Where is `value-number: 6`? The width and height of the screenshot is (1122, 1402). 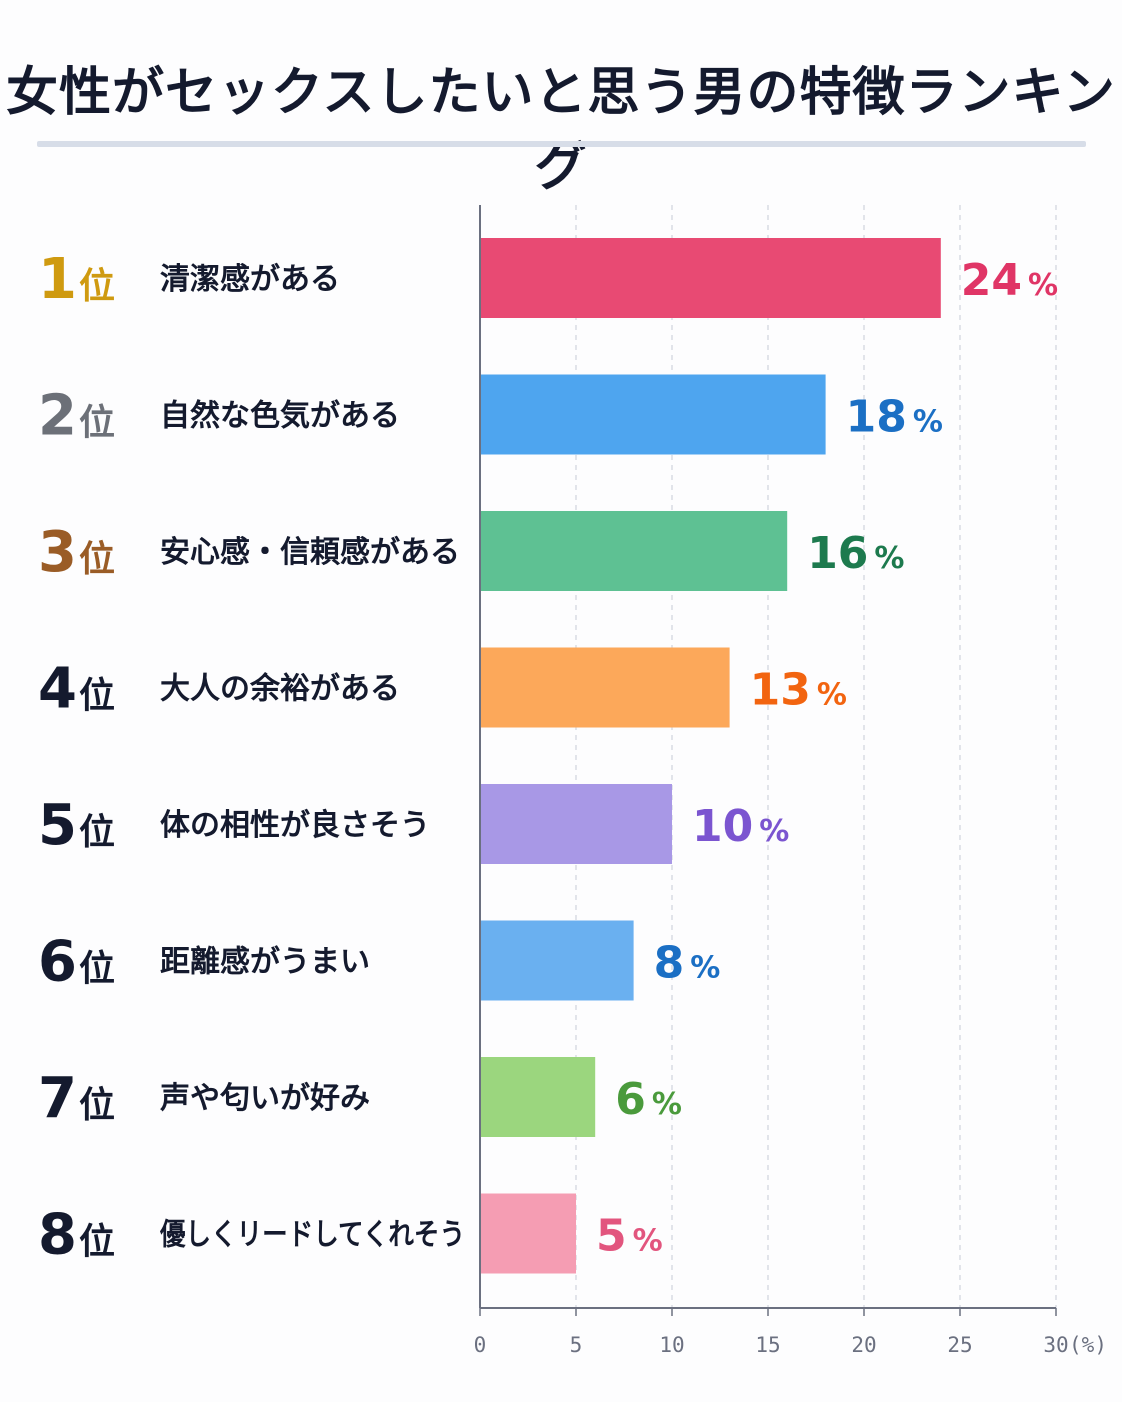
value-number: 6 is located at coordinates (630, 1099).